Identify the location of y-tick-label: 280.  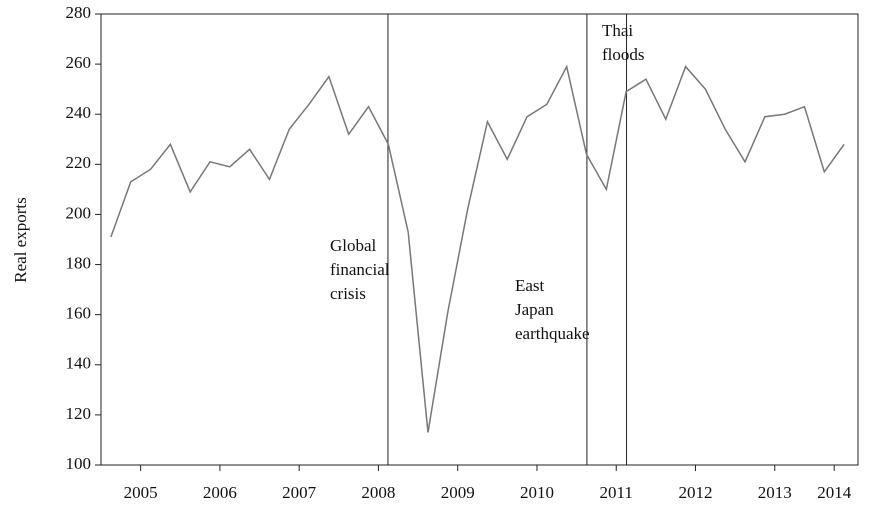
(79, 12).